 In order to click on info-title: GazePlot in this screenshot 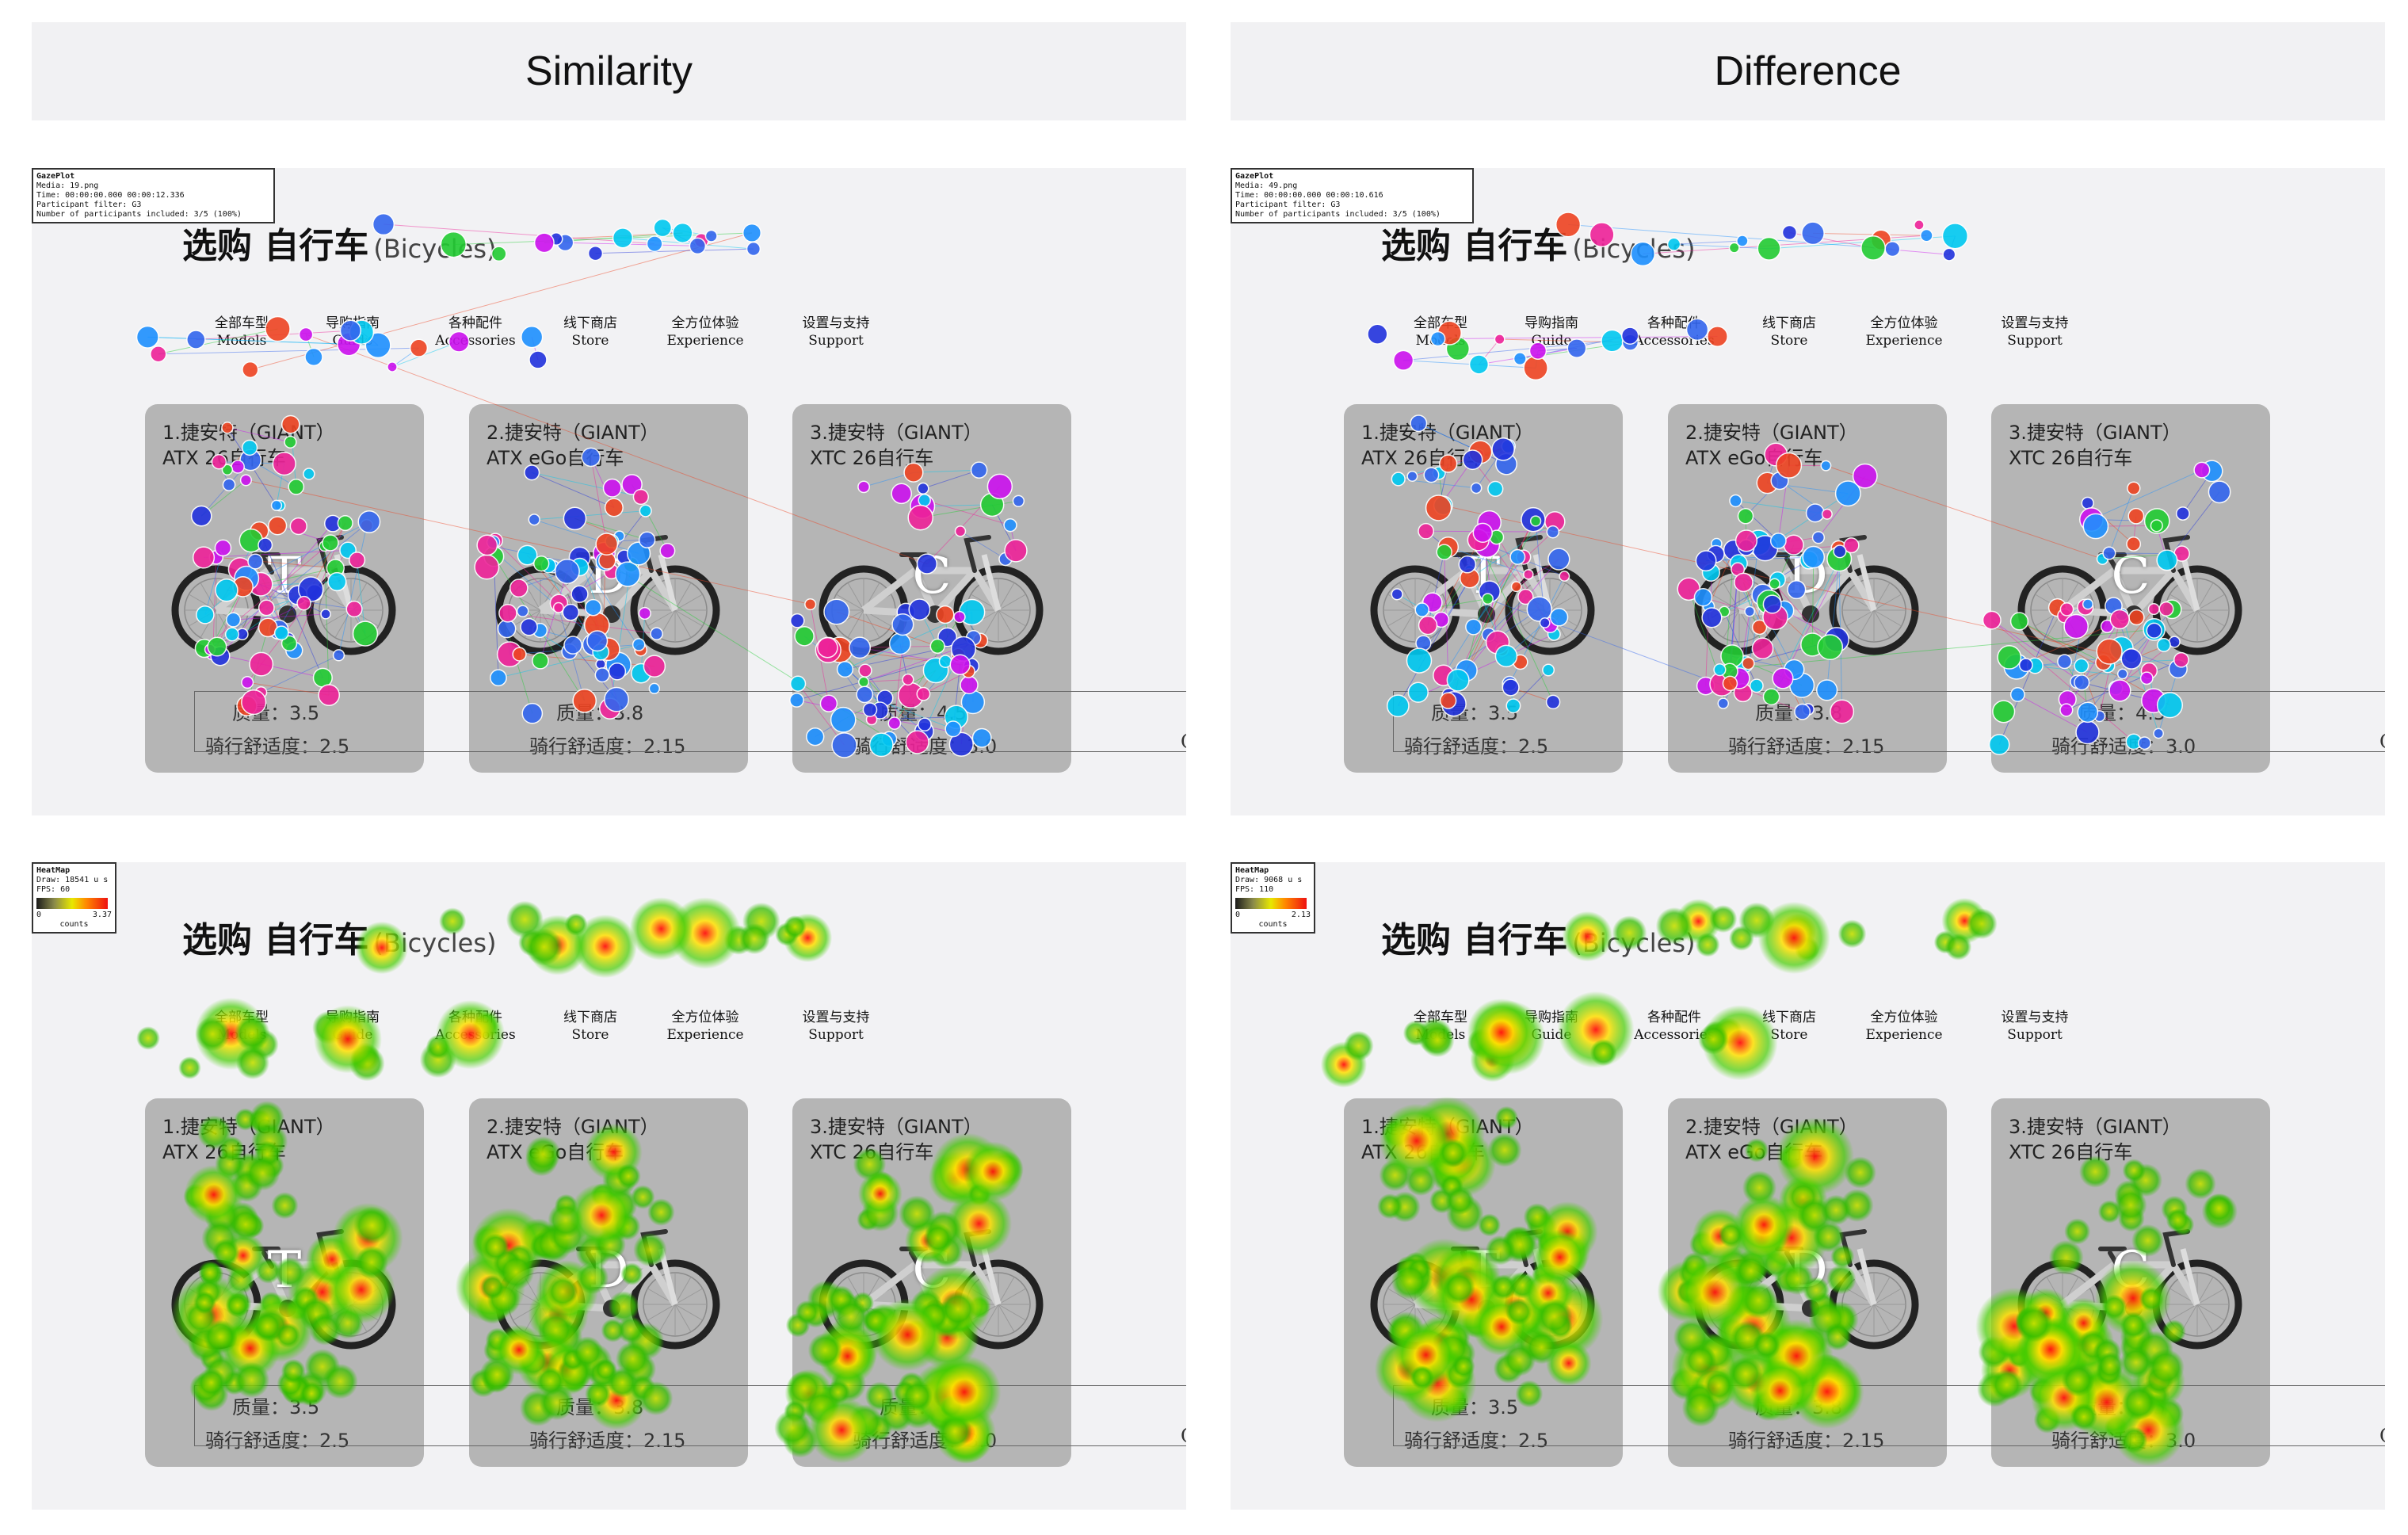, I will do `click(1254, 176)`.